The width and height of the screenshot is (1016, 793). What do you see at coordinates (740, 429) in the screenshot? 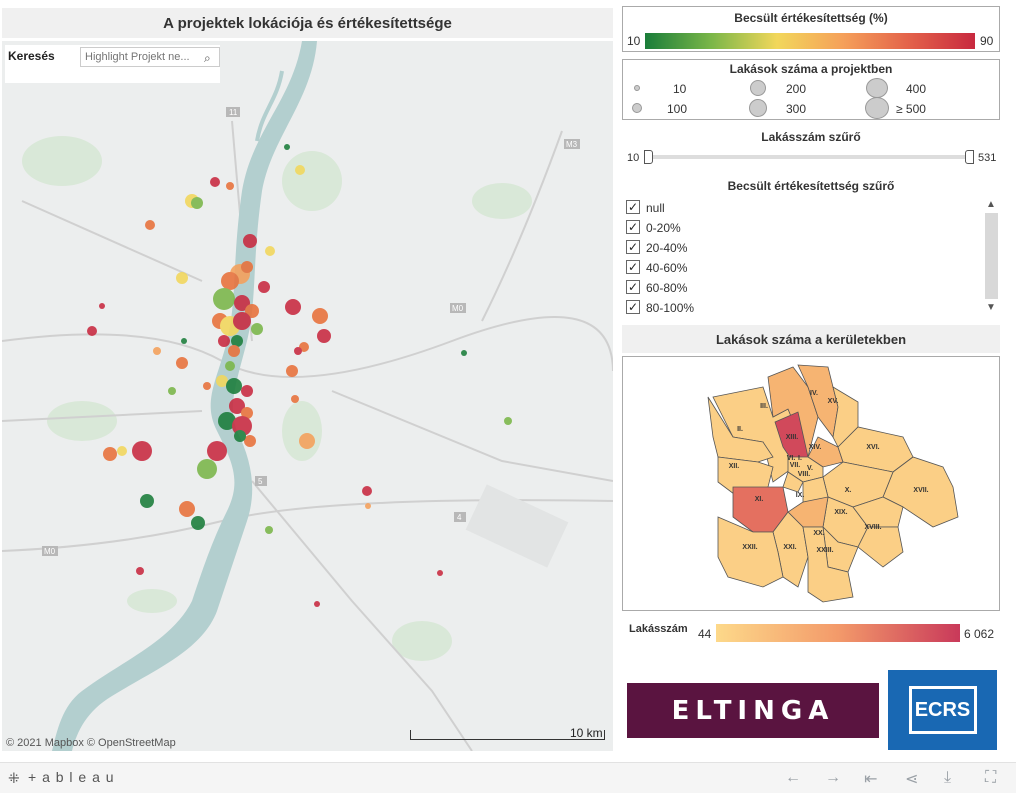
I see `district-label: II.` at bounding box center [740, 429].